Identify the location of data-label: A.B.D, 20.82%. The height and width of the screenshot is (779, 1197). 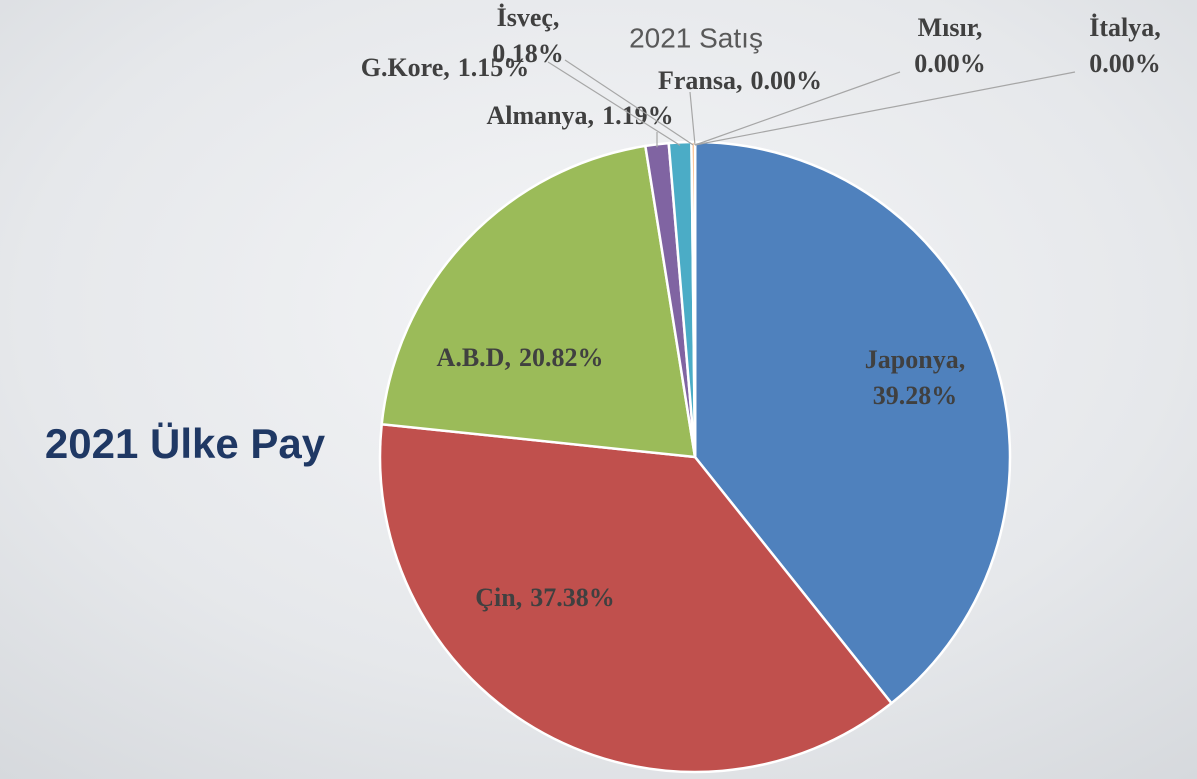
(520, 357).